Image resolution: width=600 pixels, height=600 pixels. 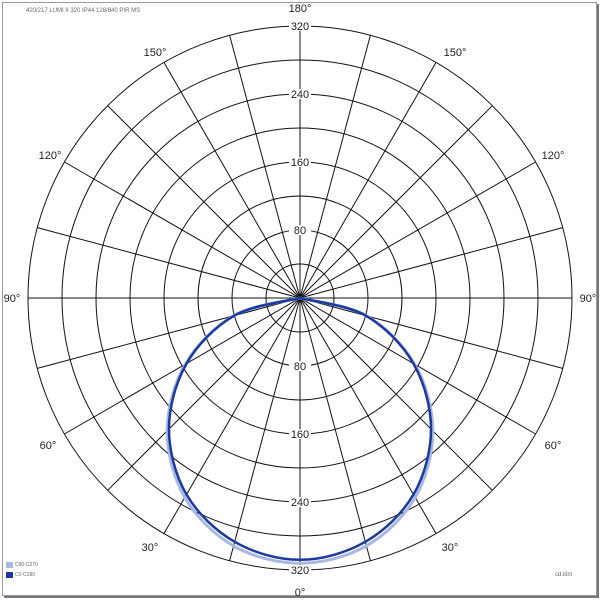 I want to click on unit-label: cd.klm, so click(x=564, y=575).